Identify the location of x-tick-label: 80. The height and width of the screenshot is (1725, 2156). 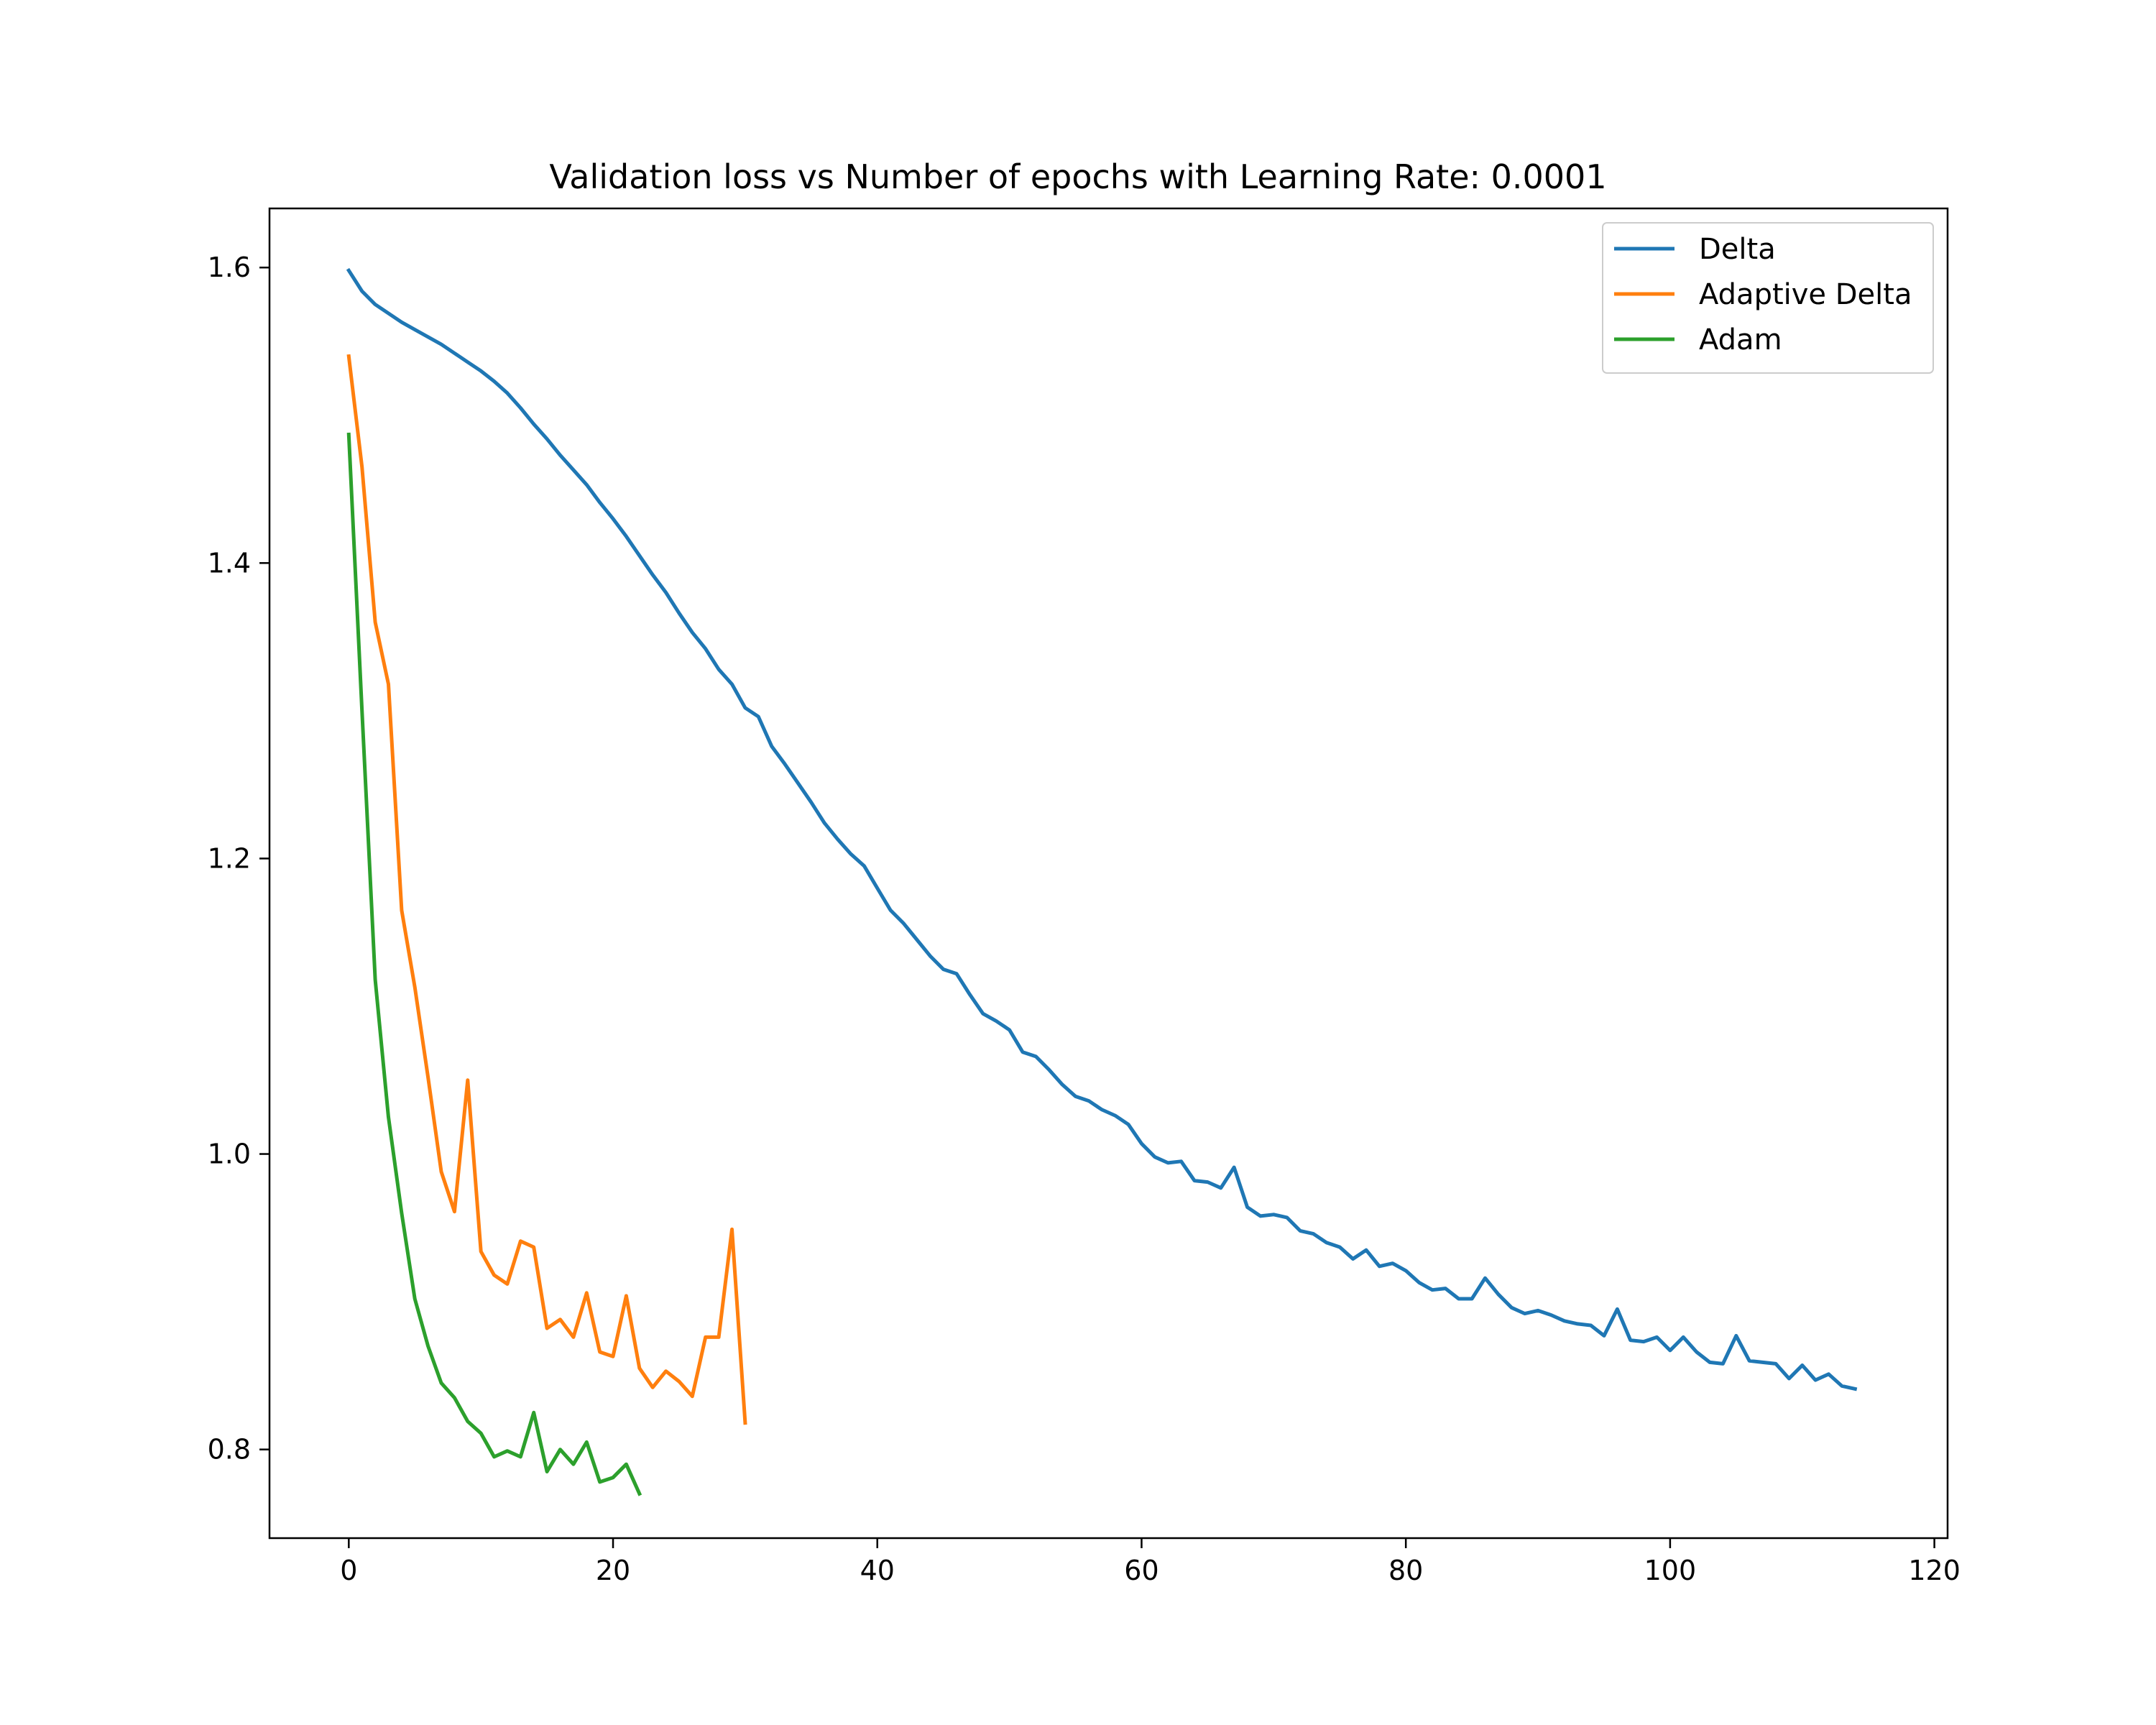
(1405, 1570).